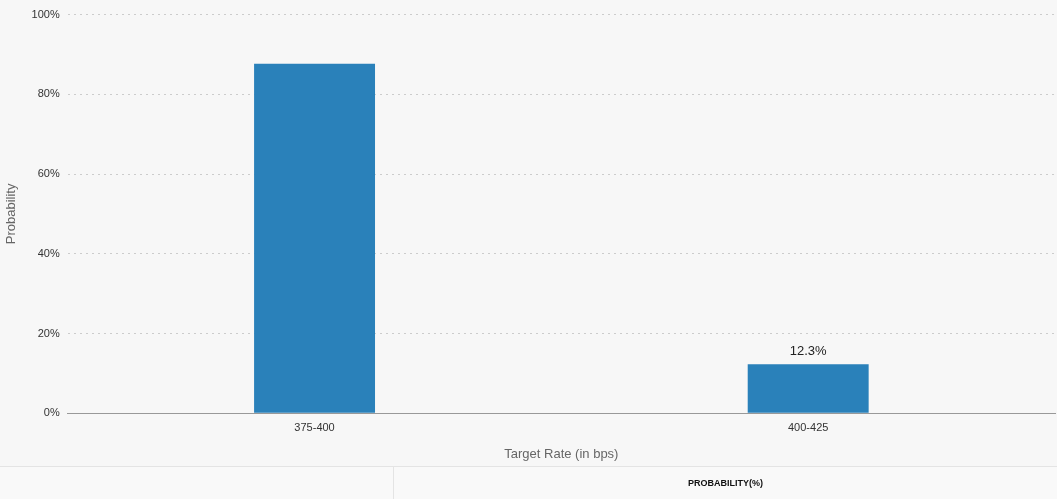  I want to click on y-tick-label: 60%, so click(48, 173).